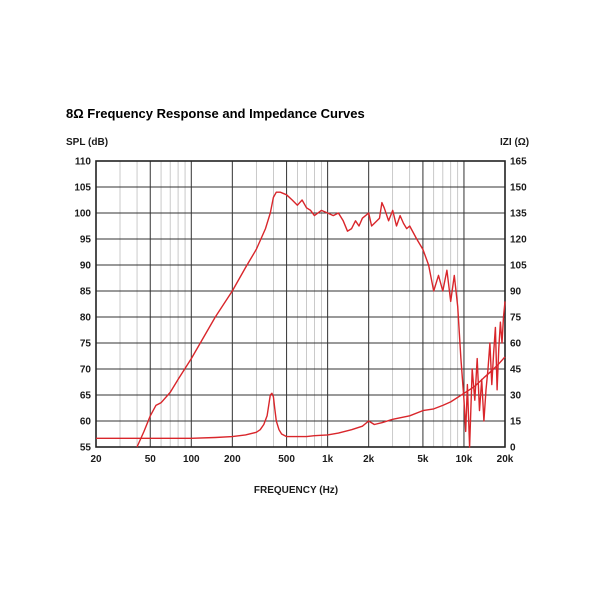  What do you see at coordinates (516, 370) in the screenshot?
I see `y-right-tick-label: 45` at bounding box center [516, 370].